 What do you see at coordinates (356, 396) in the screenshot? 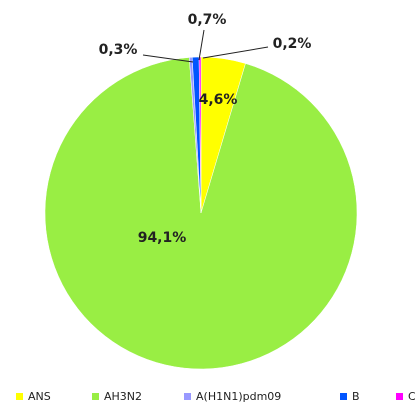
I see `legend-label: B` at bounding box center [356, 396].